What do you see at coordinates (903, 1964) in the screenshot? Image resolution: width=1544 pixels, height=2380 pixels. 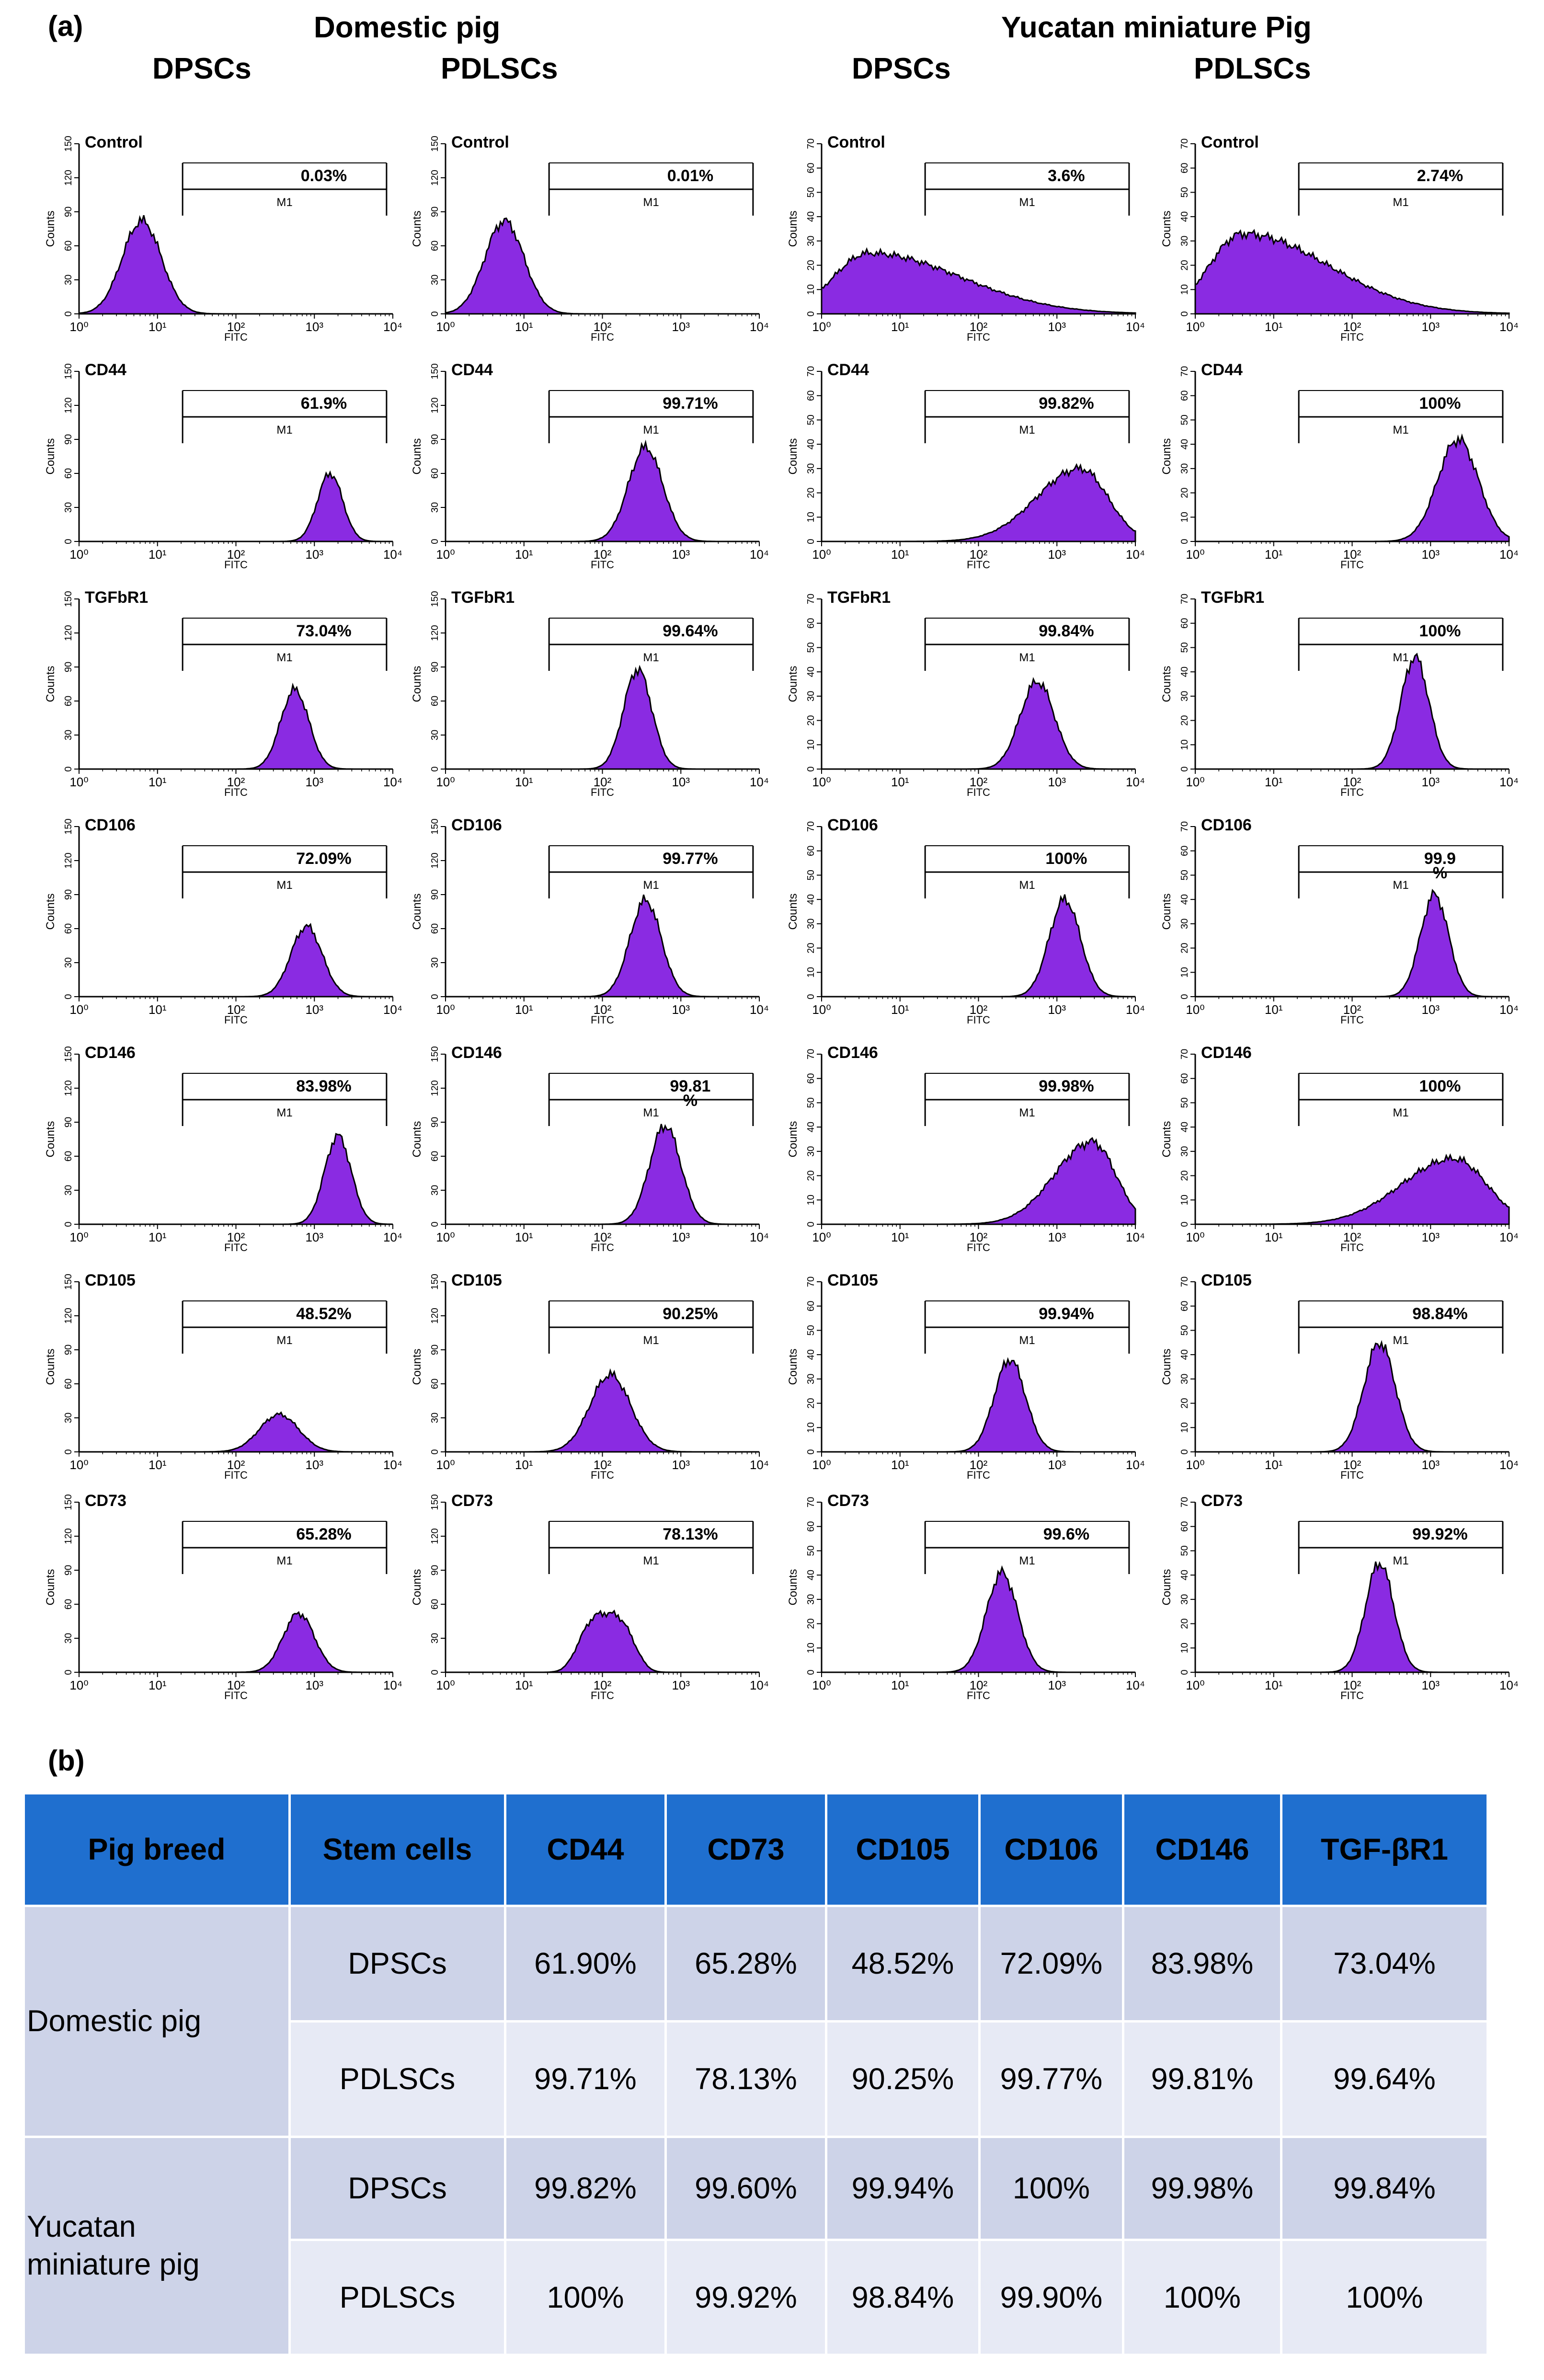 I see `table-cell: 48.52%` at bounding box center [903, 1964].